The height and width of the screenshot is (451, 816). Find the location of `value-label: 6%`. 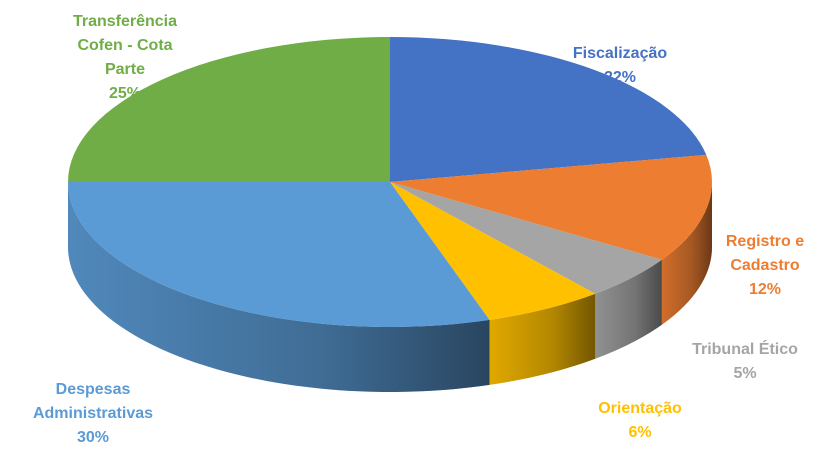

value-label: 6% is located at coordinates (640, 432).